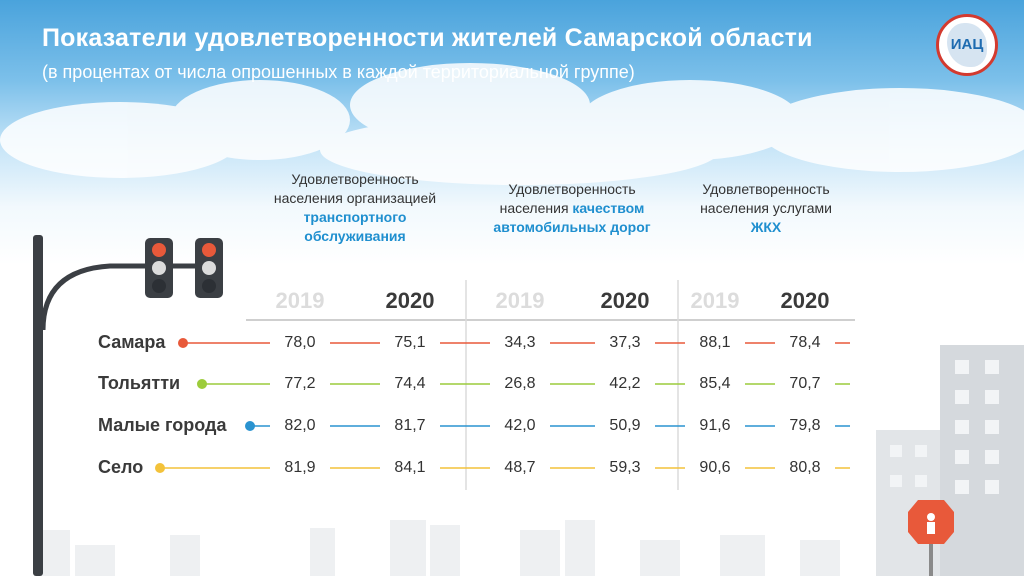 The width and height of the screenshot is (1024, 576). Describe the element at coordinates (300, 426) in the screenshot. I see `table-cell: 82,0` at that location.